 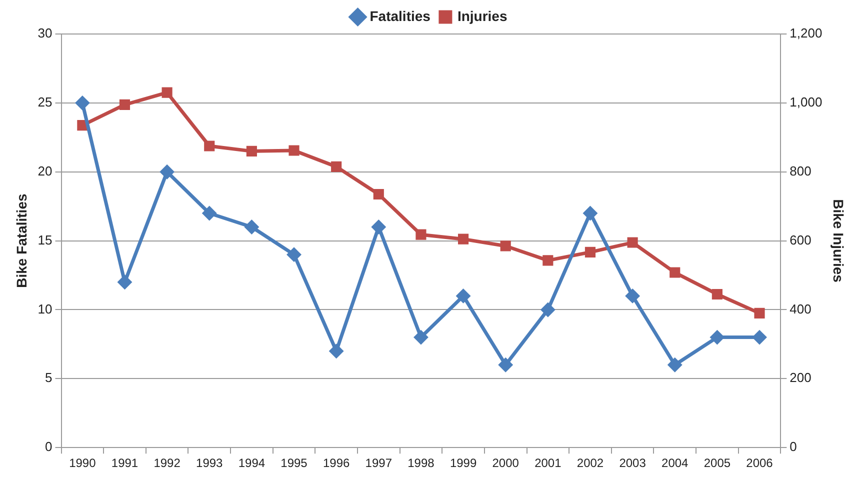 What do you see at coordinates (45, 170) in the screenshot?
I see `y-tick-label: 20` at bounding box center [45, 170].